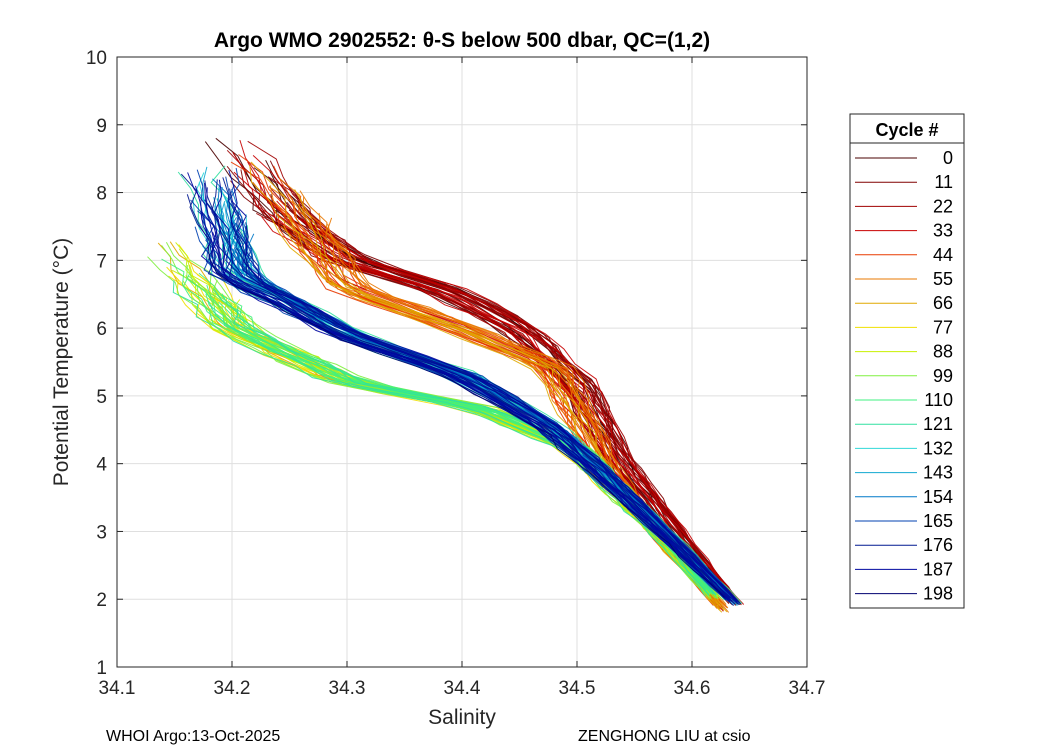 This screenshot has height=750, width=1050. I want to click on y-tick-label: 2, so click(101, 600).